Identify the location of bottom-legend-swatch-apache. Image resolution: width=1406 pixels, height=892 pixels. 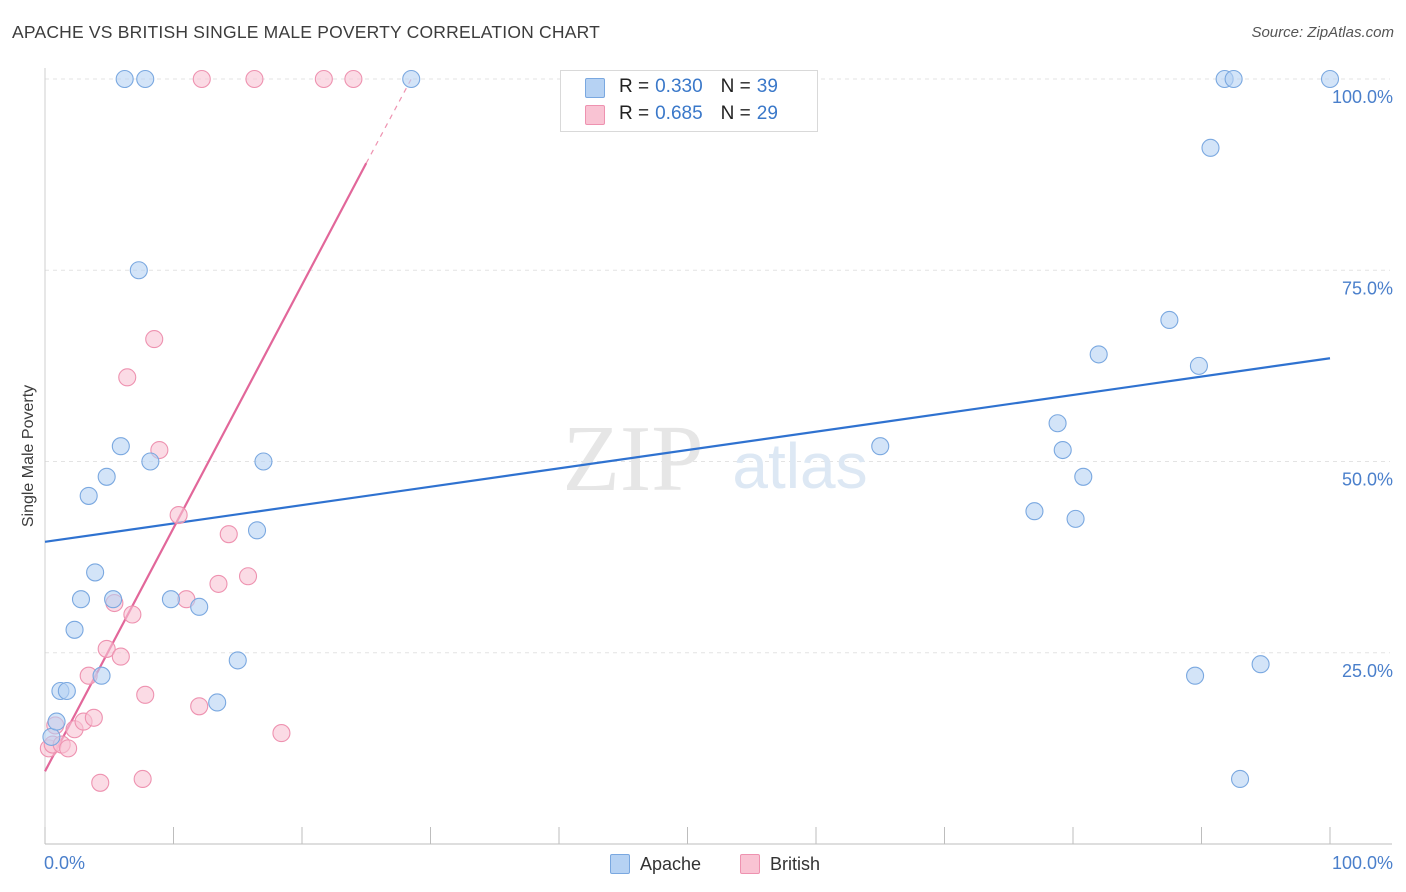
(620, 864).